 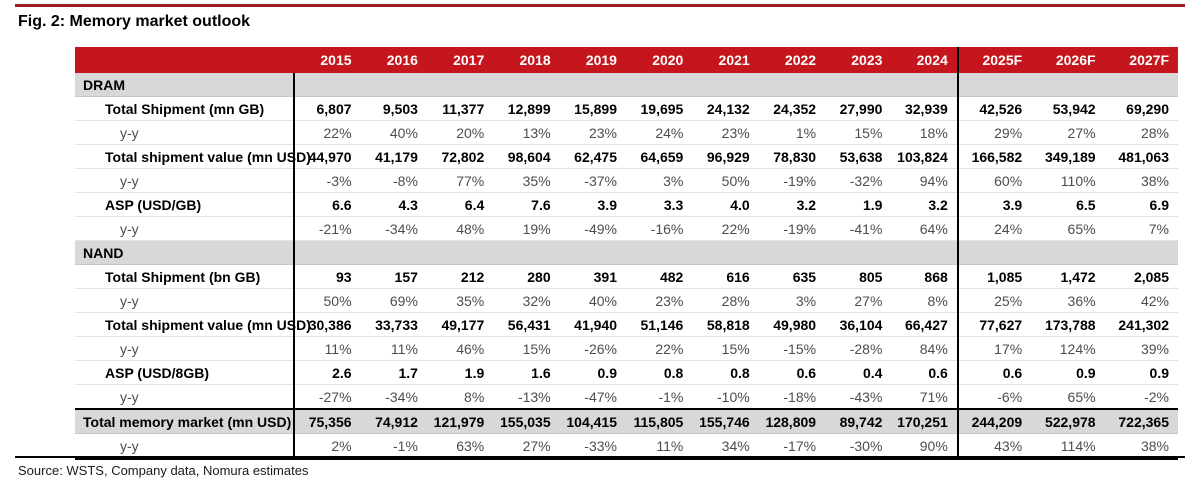 What do you see at coordinates (460, 372) in the screenshot?
I see `data-cell: 1.9` at bounding box center [460, 372].